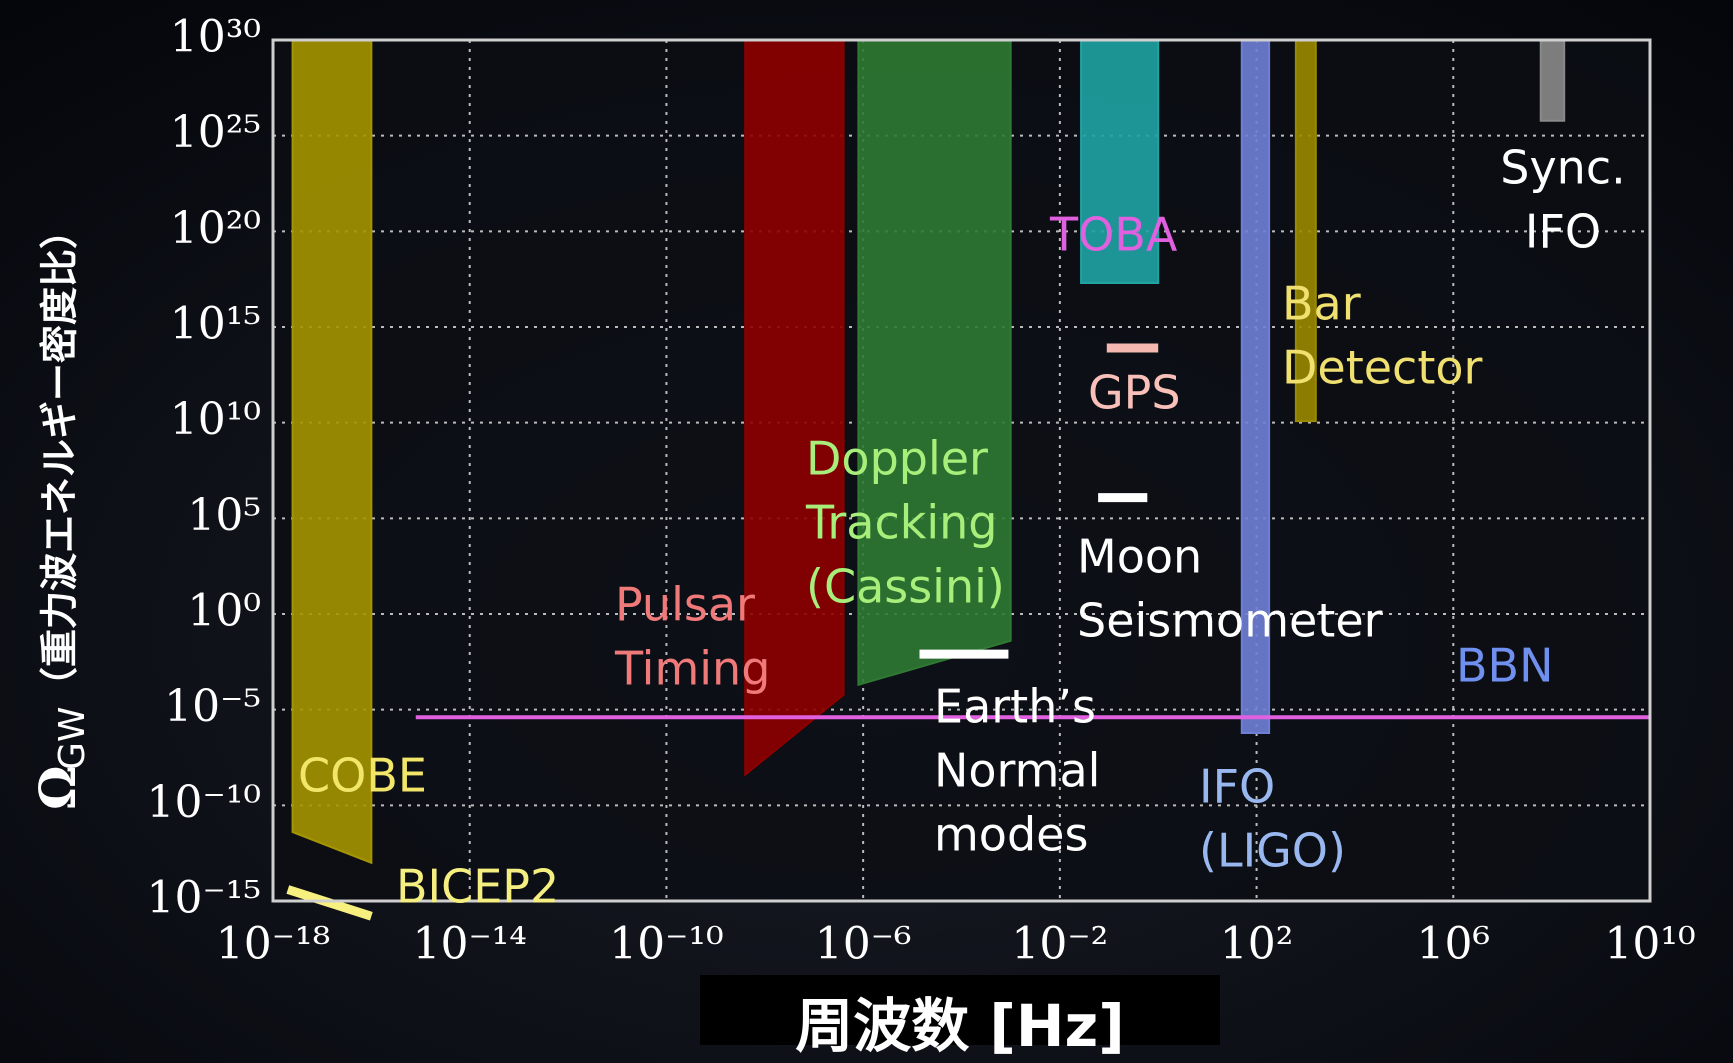  I want to click on series-label: modes, so click(1011, 835).